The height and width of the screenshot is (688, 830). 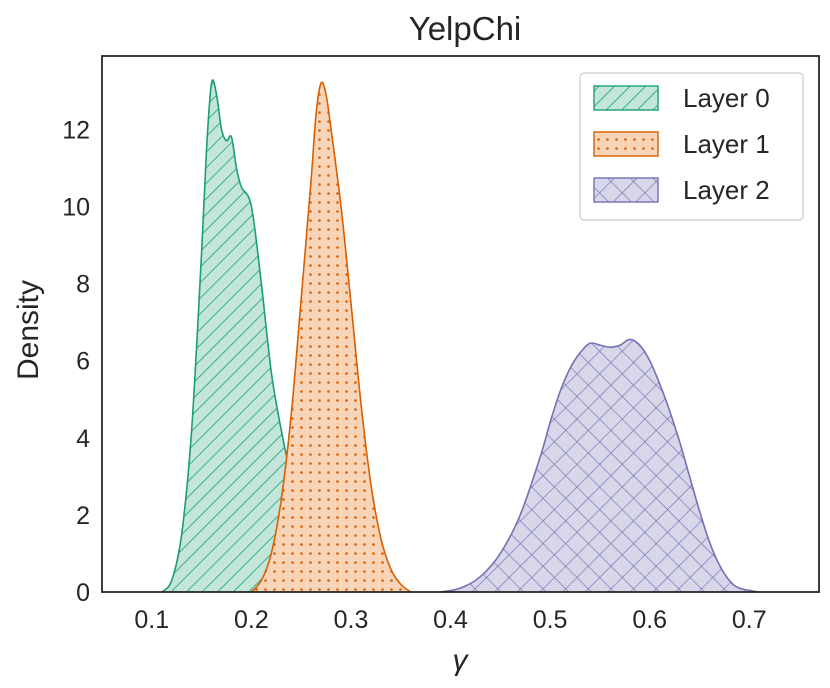 What do you see at coordinates (83, 285) in the screenshot?
I see `y-tick-label: 8` at bounding box center [83, 285].